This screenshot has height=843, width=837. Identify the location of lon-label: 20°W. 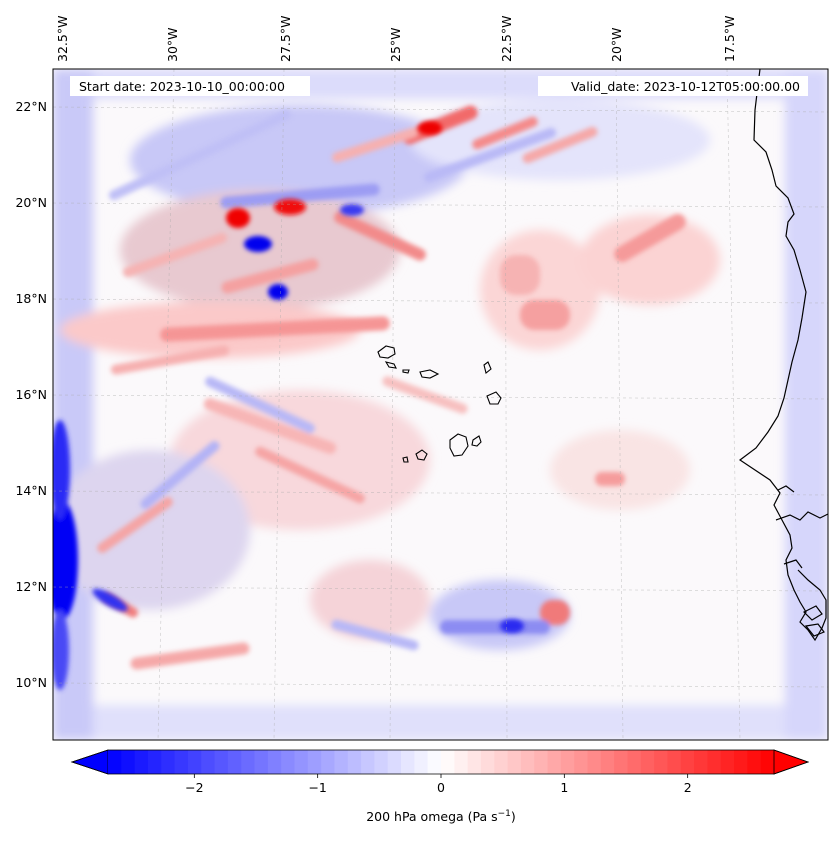
(616, 44).